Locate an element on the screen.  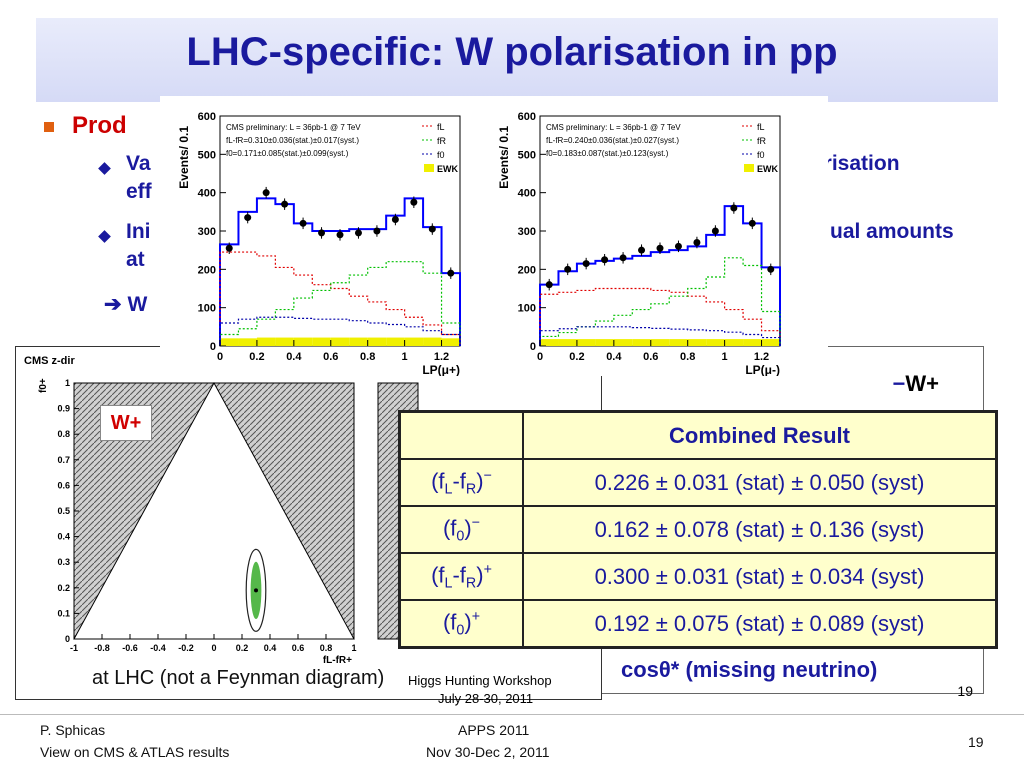
annotation: f0=0.171±0.085(stat.)±0.099(syst.) is located at coordinates (287, 153).